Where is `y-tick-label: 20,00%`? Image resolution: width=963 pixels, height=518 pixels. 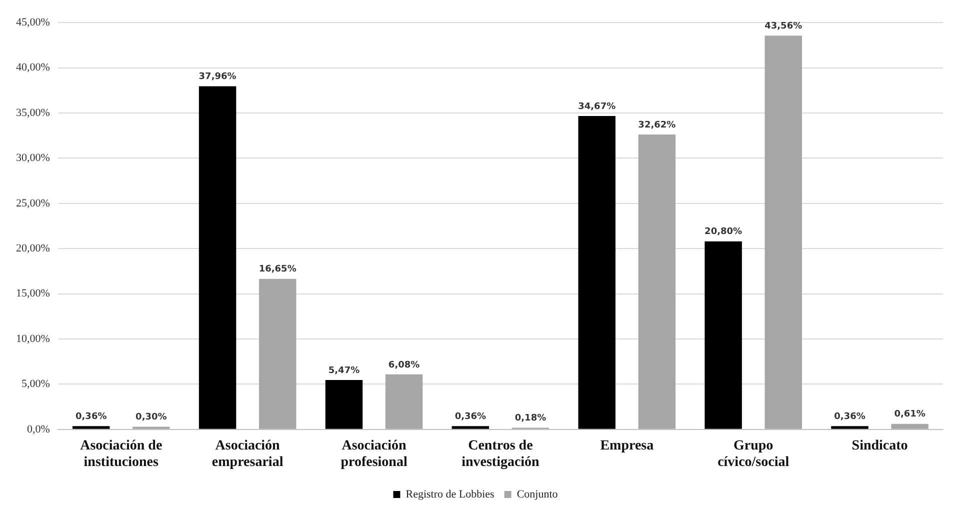
y-tick-label: 20,00% is located at coordinates (33, 248).